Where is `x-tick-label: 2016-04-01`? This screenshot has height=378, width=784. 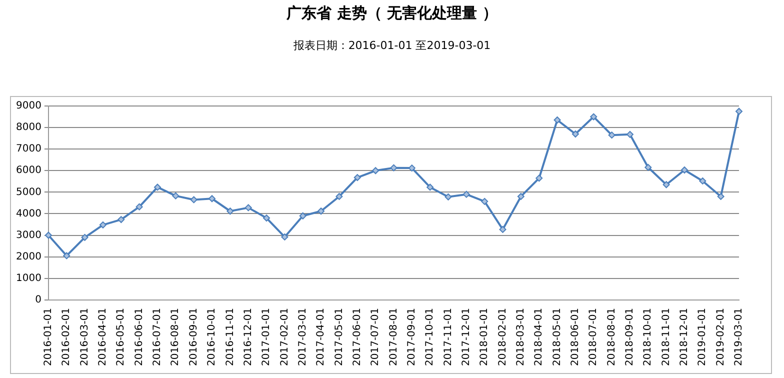
x-tick-label: 2016-04-01 is located at coordinates (103, 337).